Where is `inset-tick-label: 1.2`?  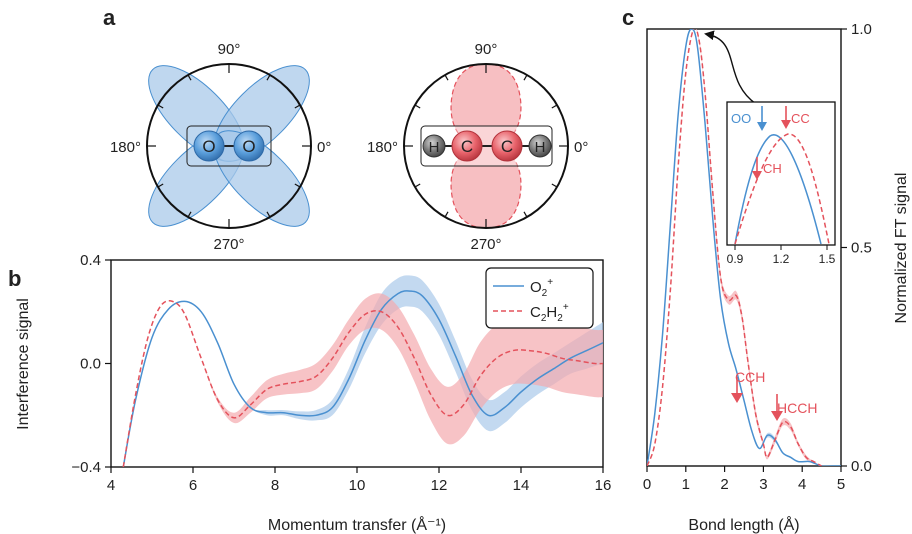
inset-tick-label: 1.2 is located at coordinates (781, 259).